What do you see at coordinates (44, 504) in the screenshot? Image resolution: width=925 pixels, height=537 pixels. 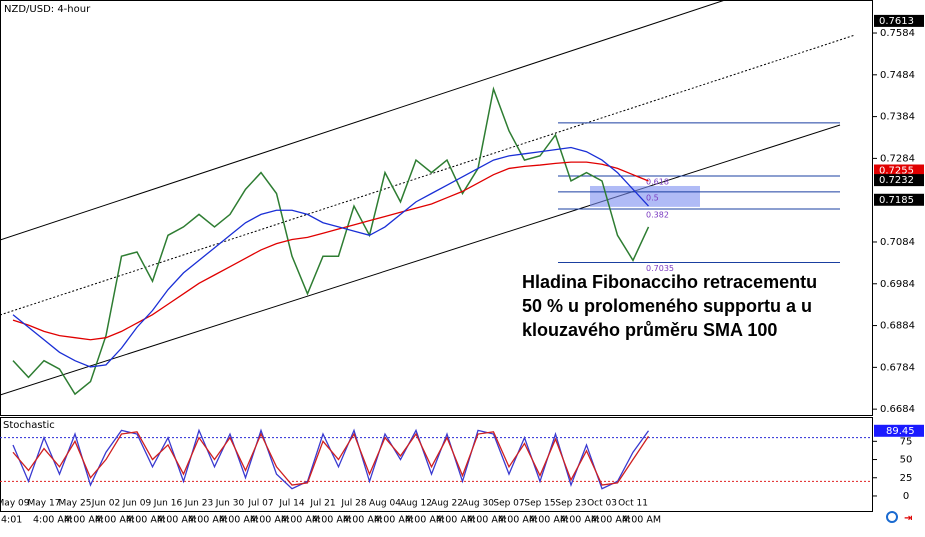 I see `x-tick-label: May 17` at bounding box center [44, 504].